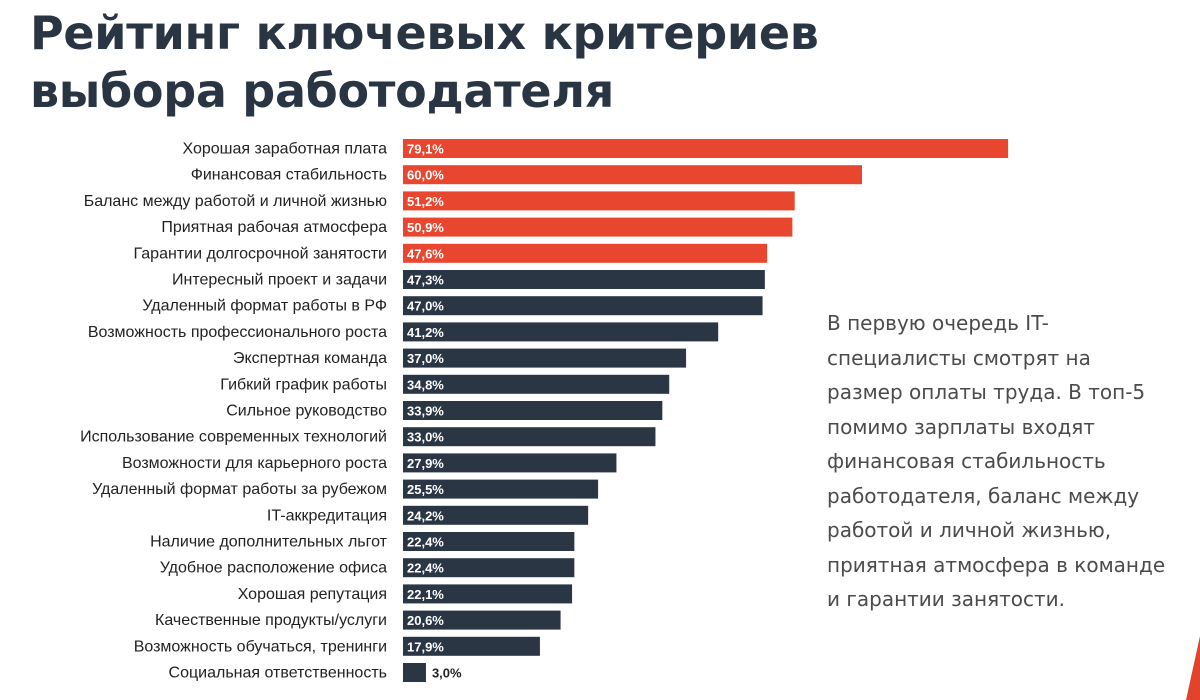  What do you see at coordinates (237, 332) in the screenshot?
I see `category-label: Возможность профессионального роста` at bounding box center [237, 332].